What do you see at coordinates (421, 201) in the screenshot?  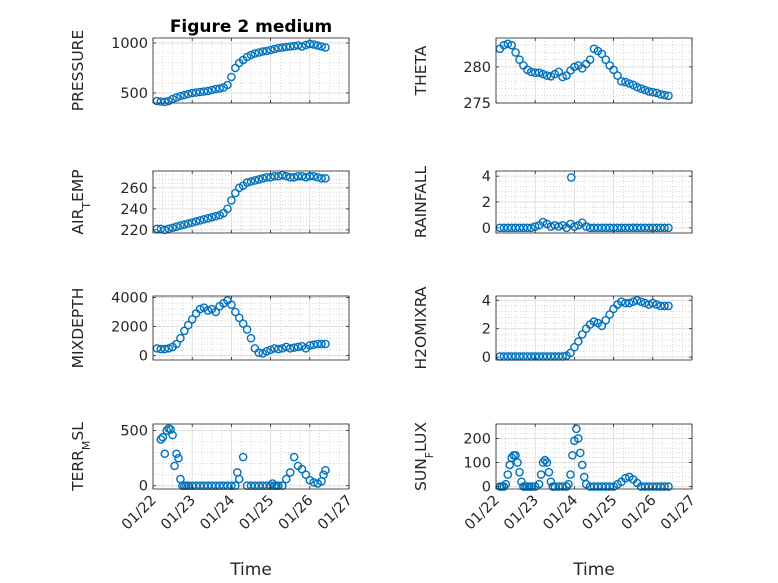 I see `y-axis-label: RAINFALL` at bounding box center [421, 201].